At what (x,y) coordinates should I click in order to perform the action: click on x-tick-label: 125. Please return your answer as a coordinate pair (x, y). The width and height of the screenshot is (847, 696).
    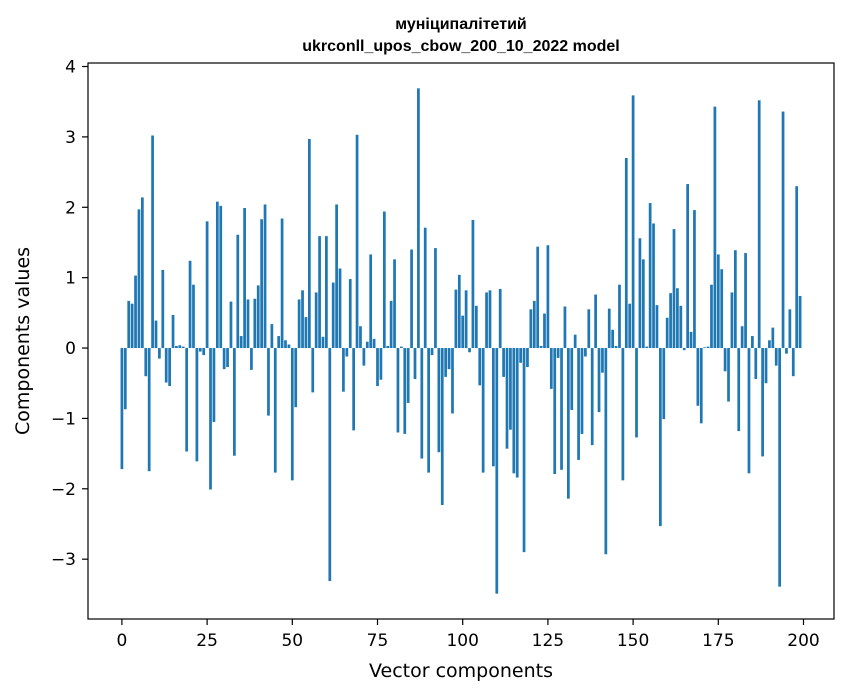
    Looking at the image, I should click on (548, 641).